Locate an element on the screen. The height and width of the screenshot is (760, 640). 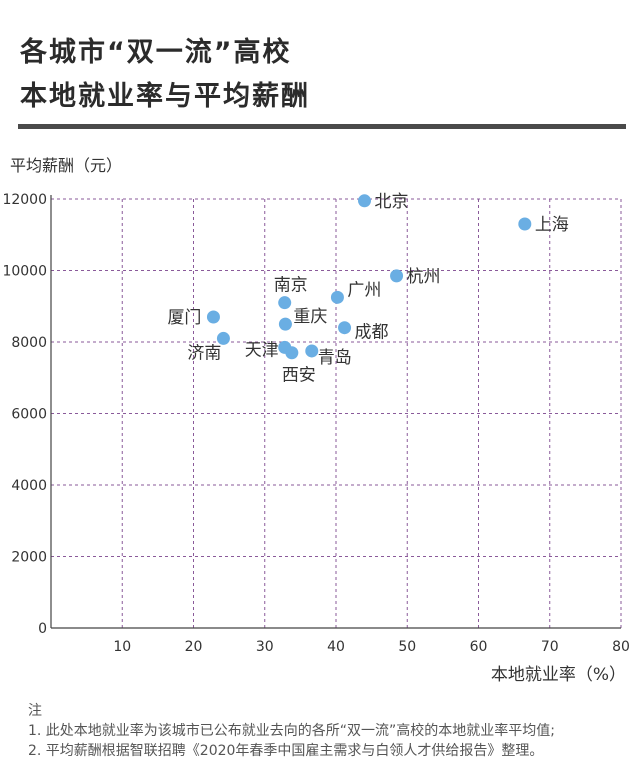
point-label: 重庆 is located at coordinates (310, 317).